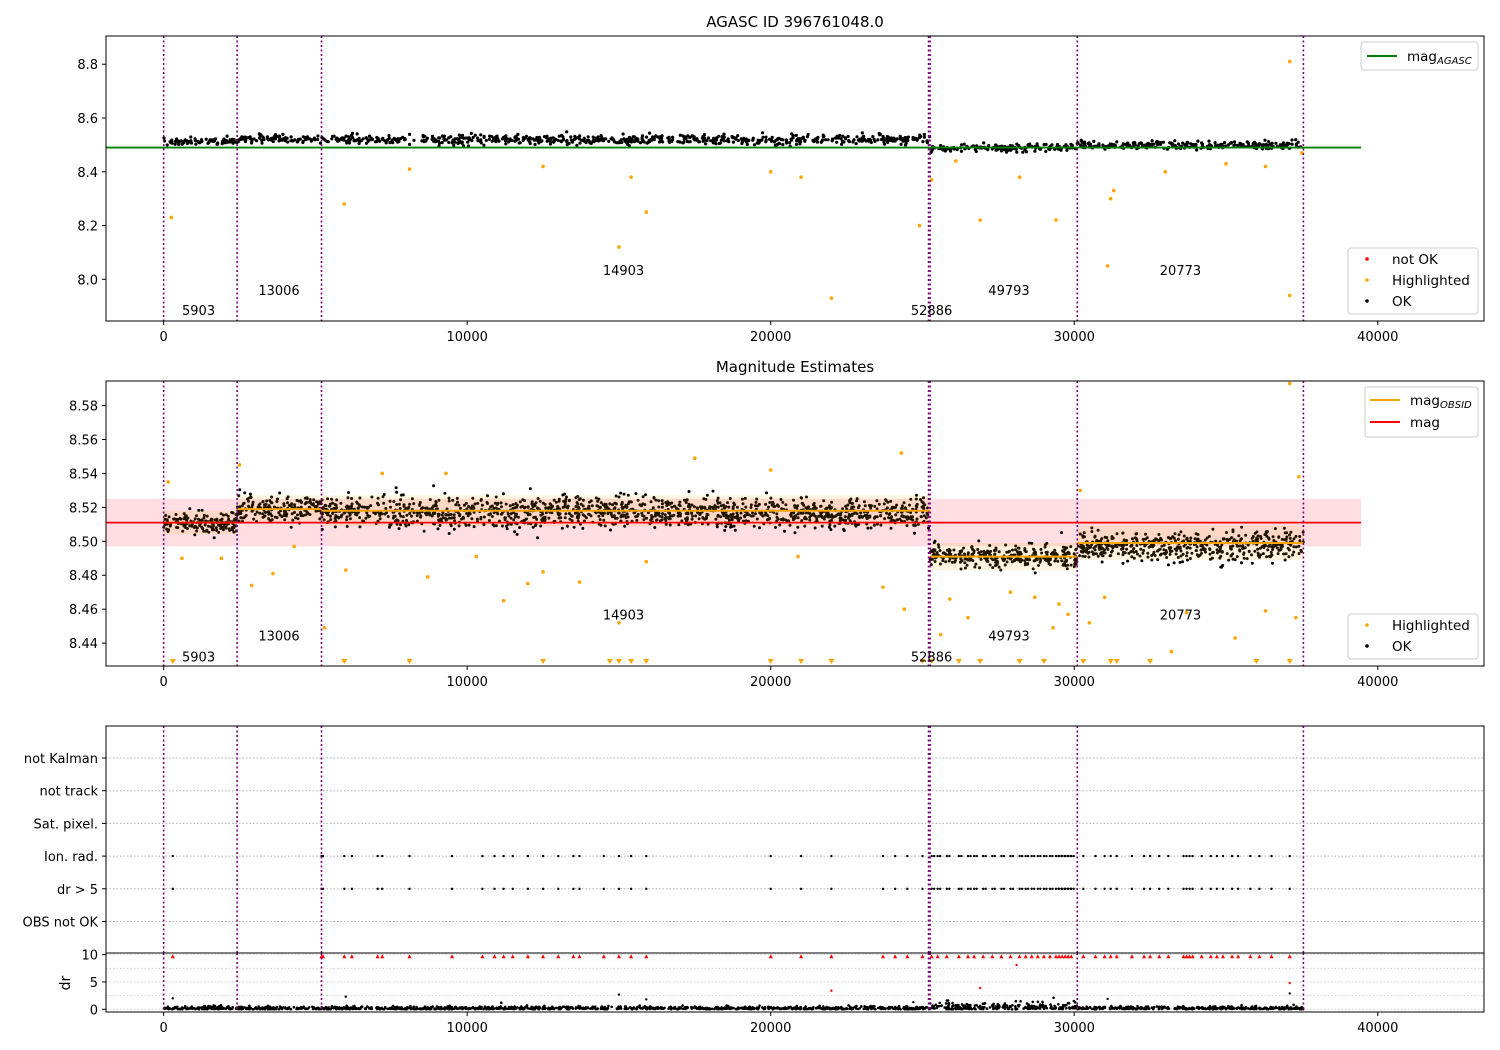  What do you see at coordinates (83, 407) in the screenshot?
I see `panel2-ytick-label: 8.58` at bounding box center [83, 407].